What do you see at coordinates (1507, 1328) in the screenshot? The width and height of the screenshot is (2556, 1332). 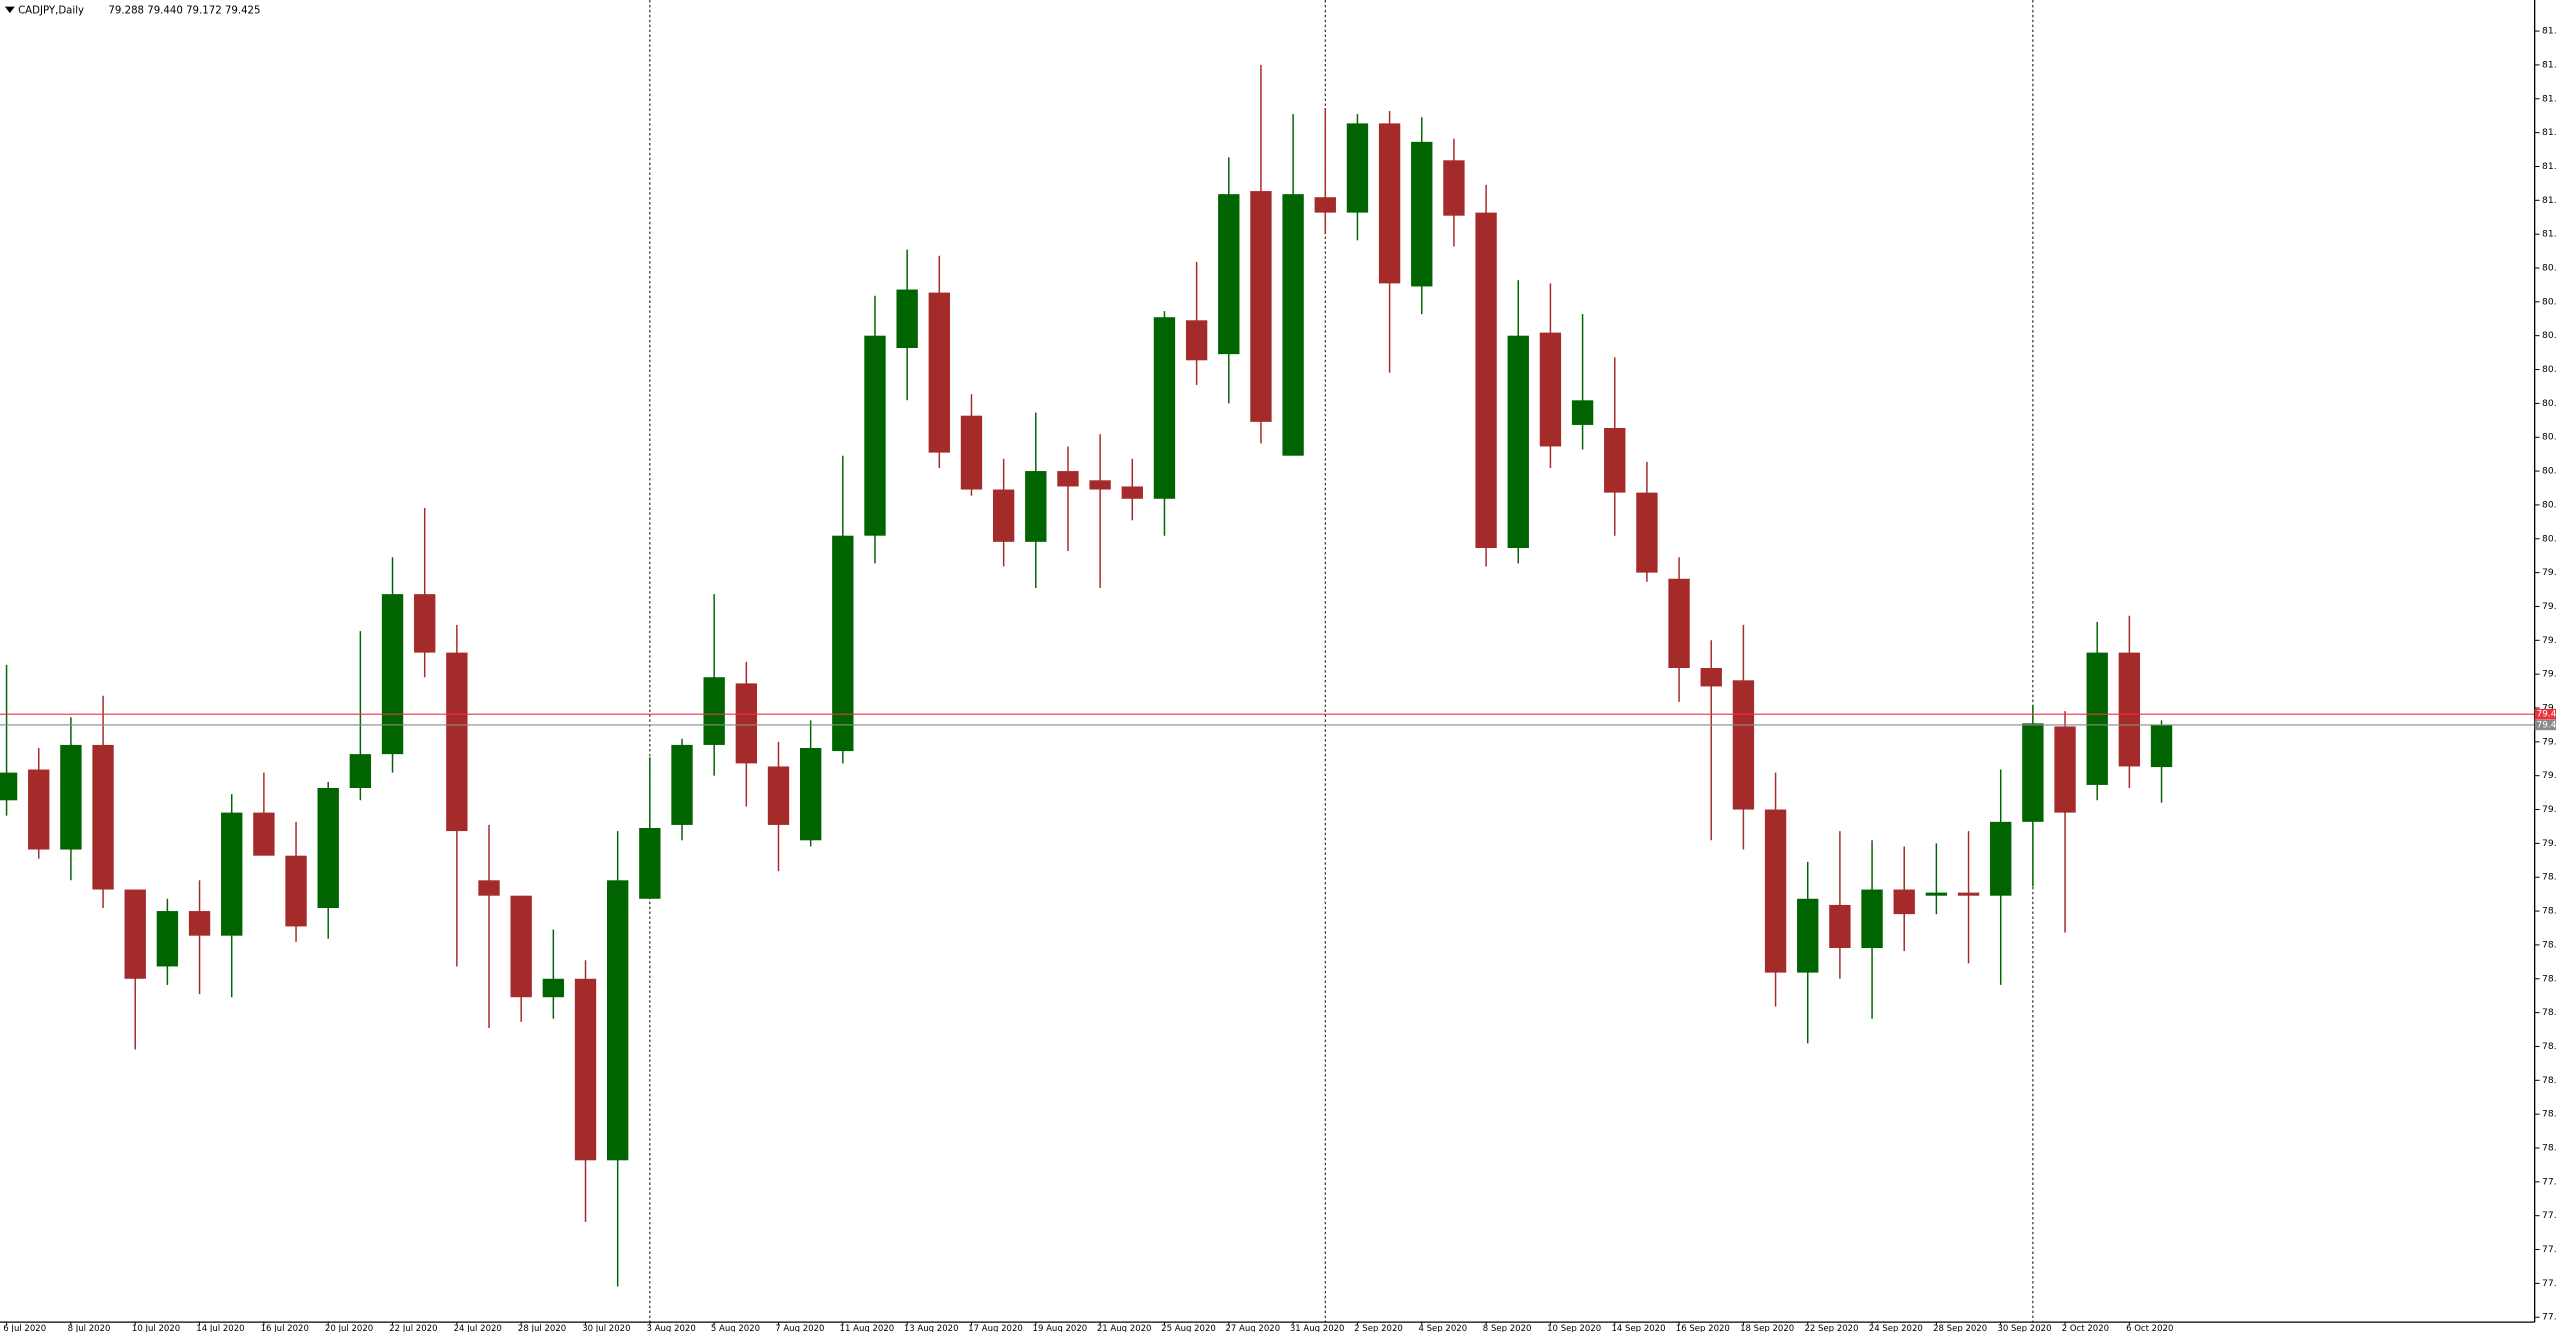 I see `x-tick-label: 8 Sep 2020` at bounding box center [1507, 1328].